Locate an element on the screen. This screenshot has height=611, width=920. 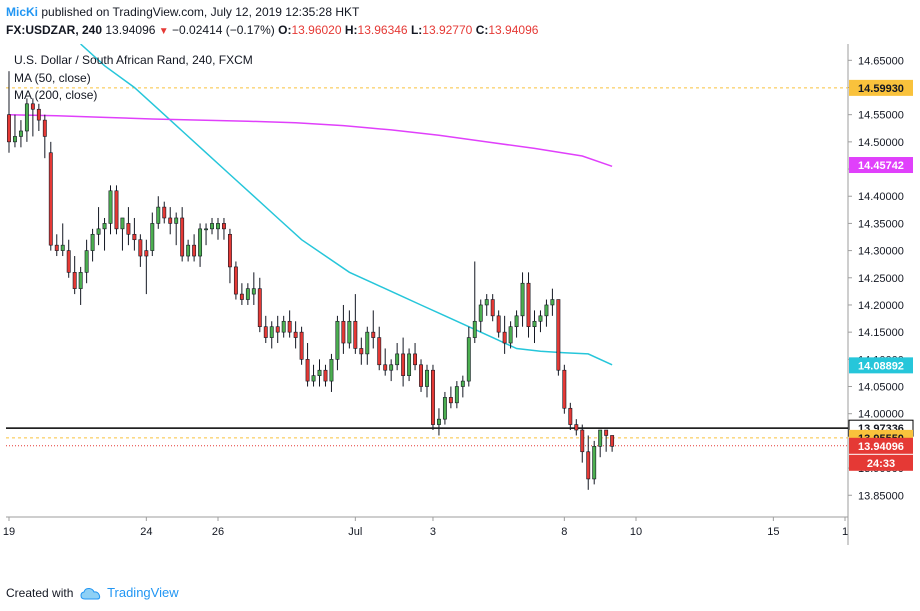
ma200-last-price-tag is located at coordinates (881, 165).